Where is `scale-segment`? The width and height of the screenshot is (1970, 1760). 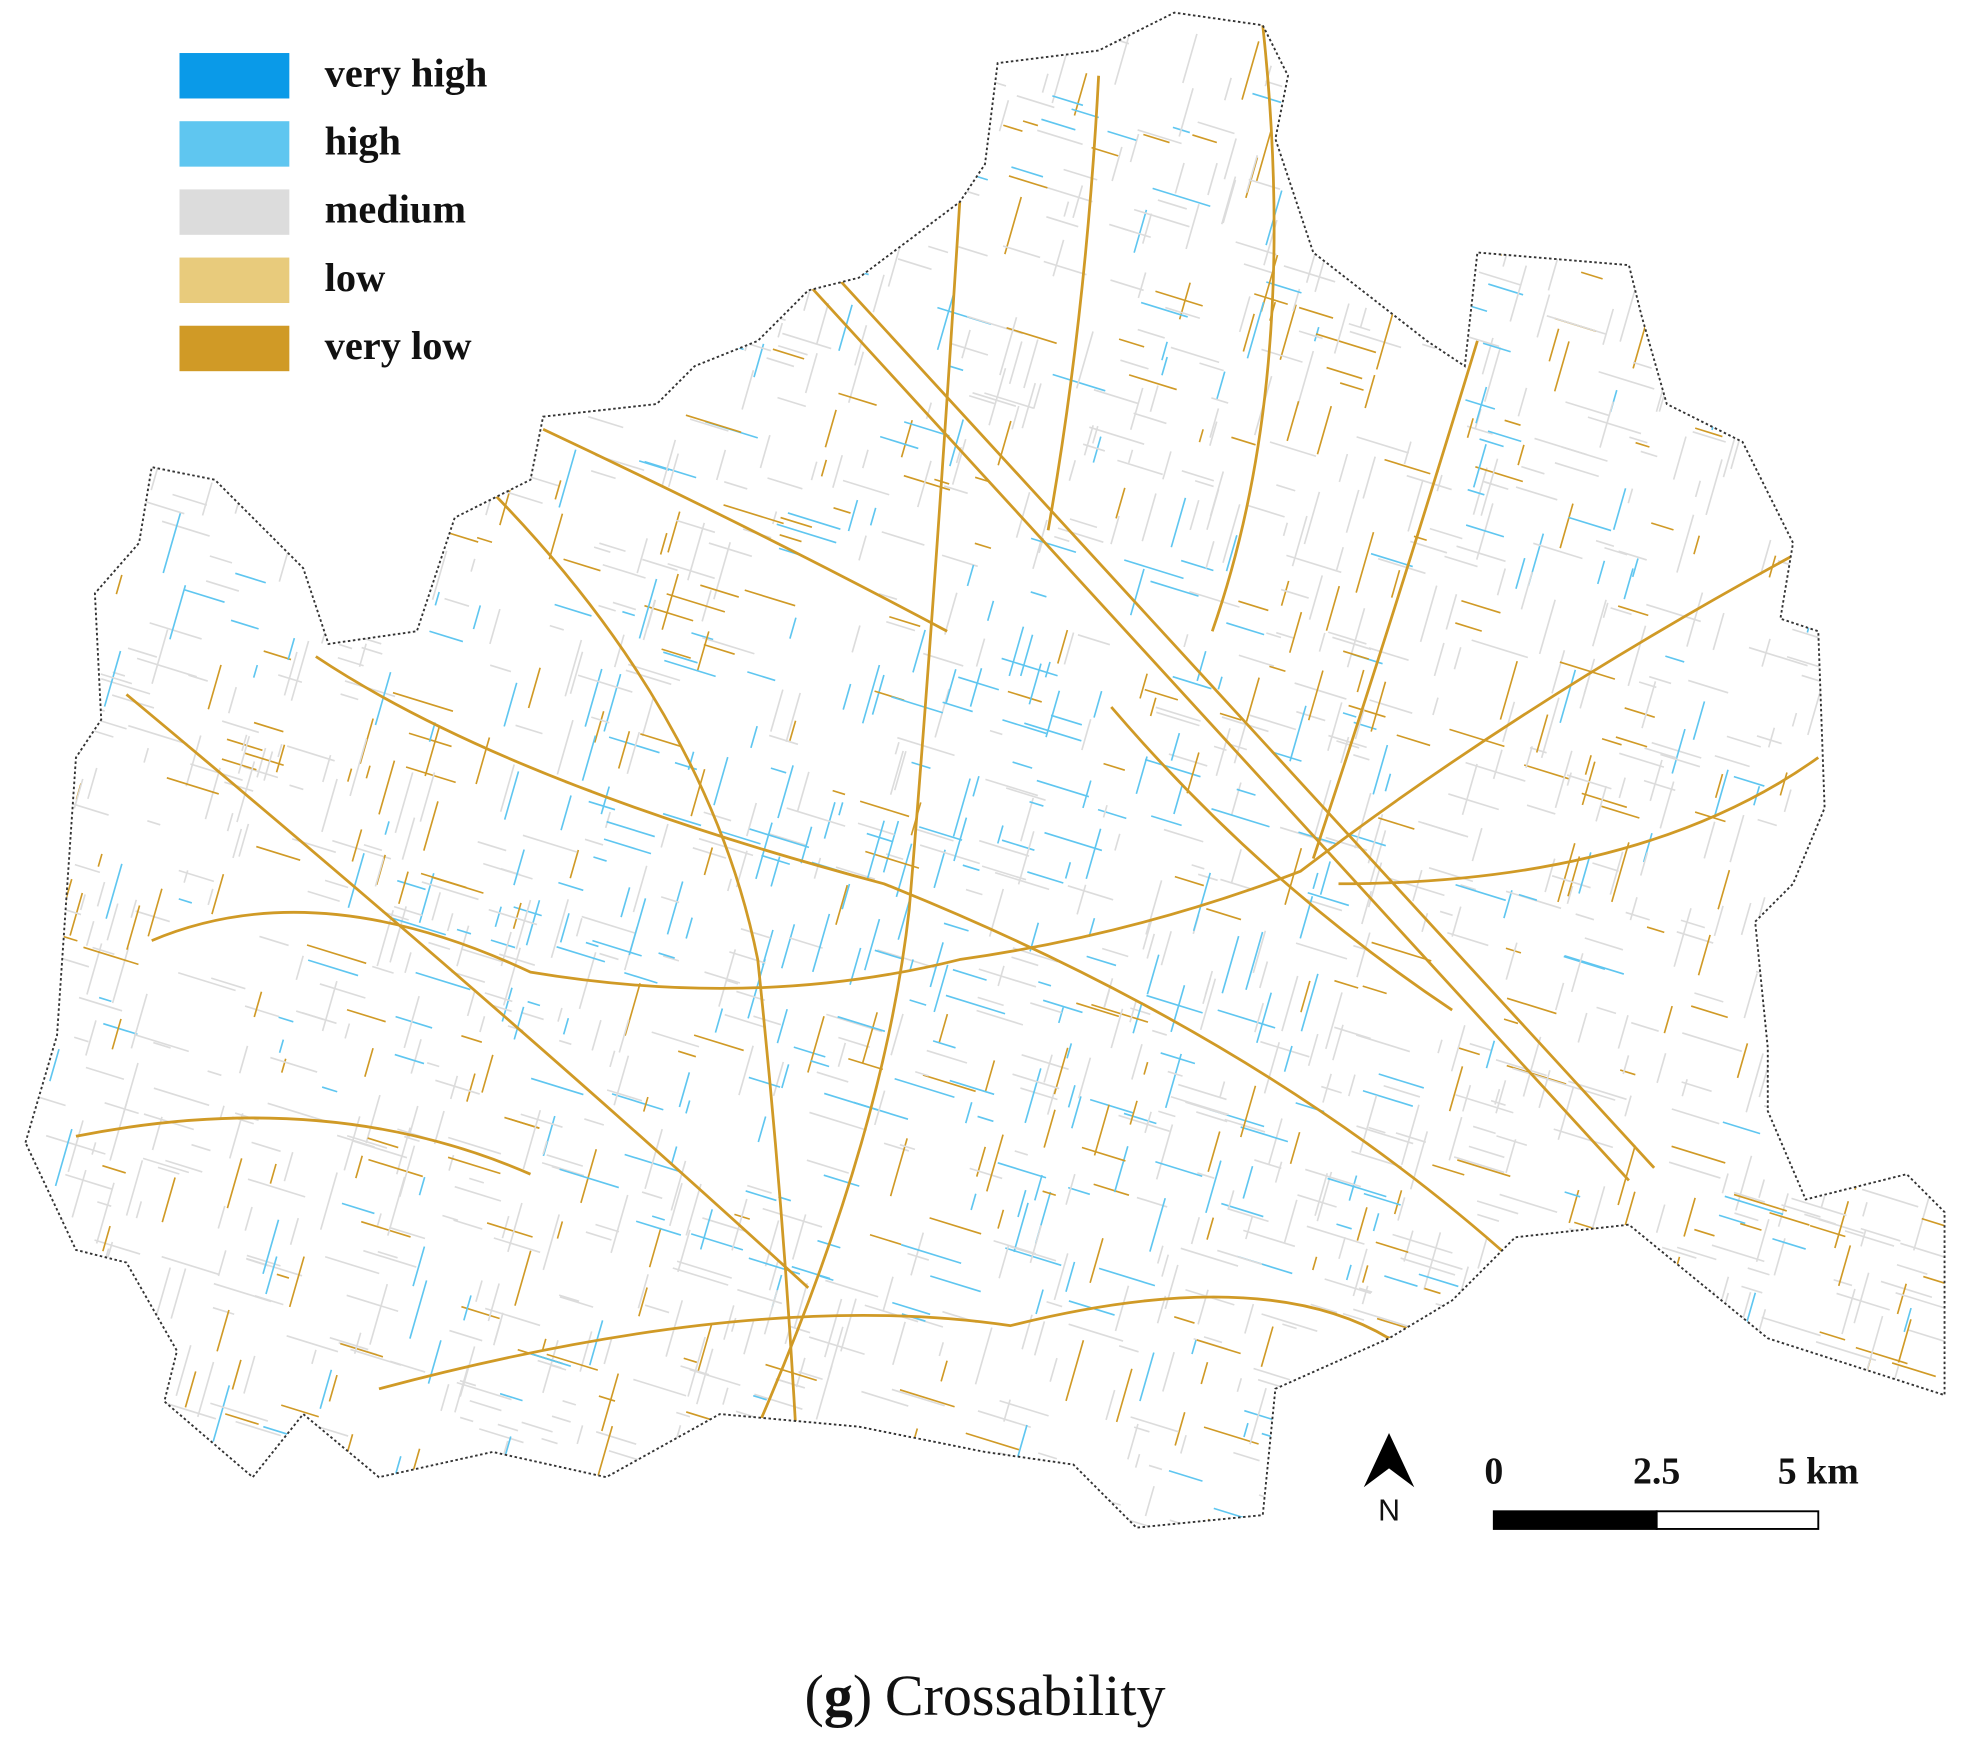 scale-segment is located at coordinates (1737, 1520).